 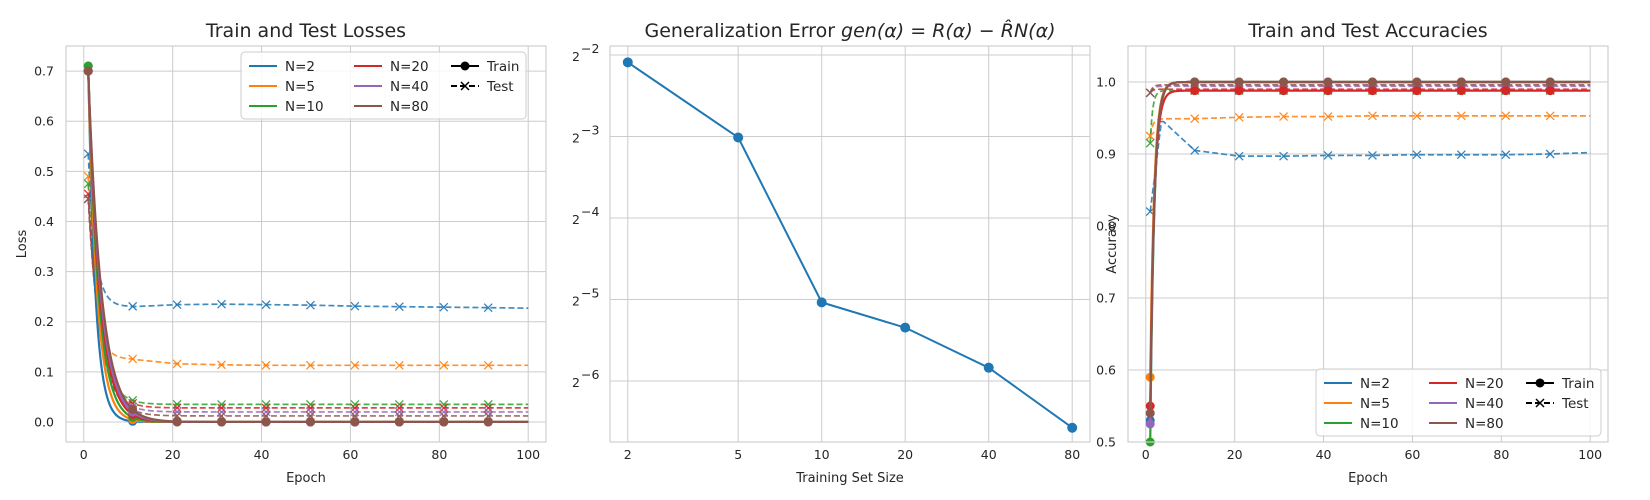 I want to click on y-tick-label: 0.6, so click(x=44, y=121).